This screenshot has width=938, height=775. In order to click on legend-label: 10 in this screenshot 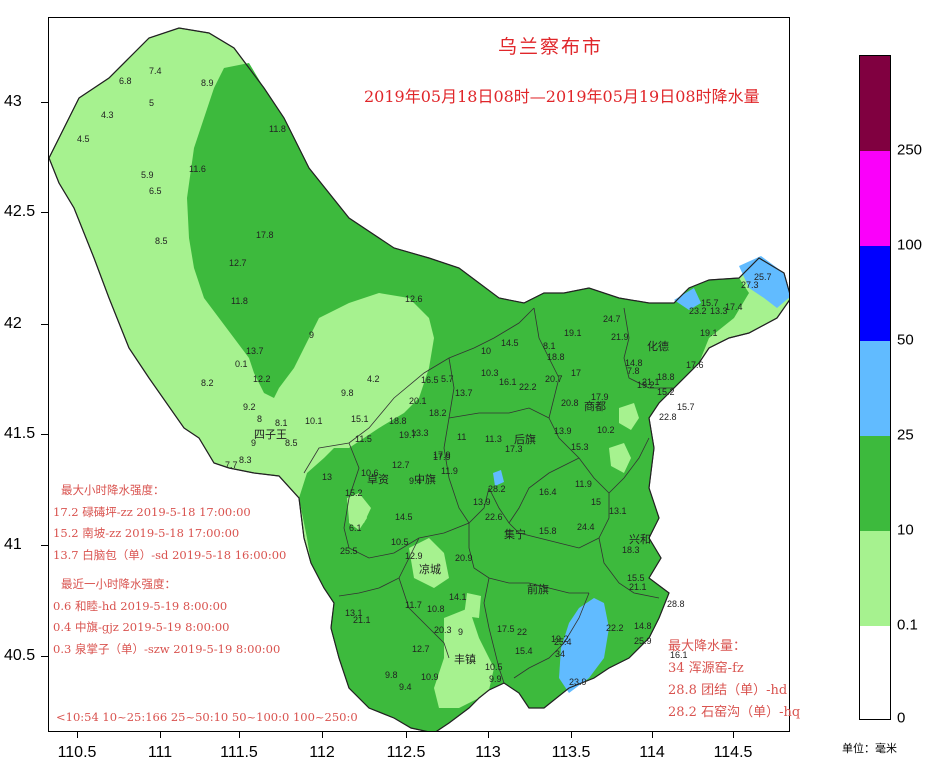, I will do `click(905, 530)`.